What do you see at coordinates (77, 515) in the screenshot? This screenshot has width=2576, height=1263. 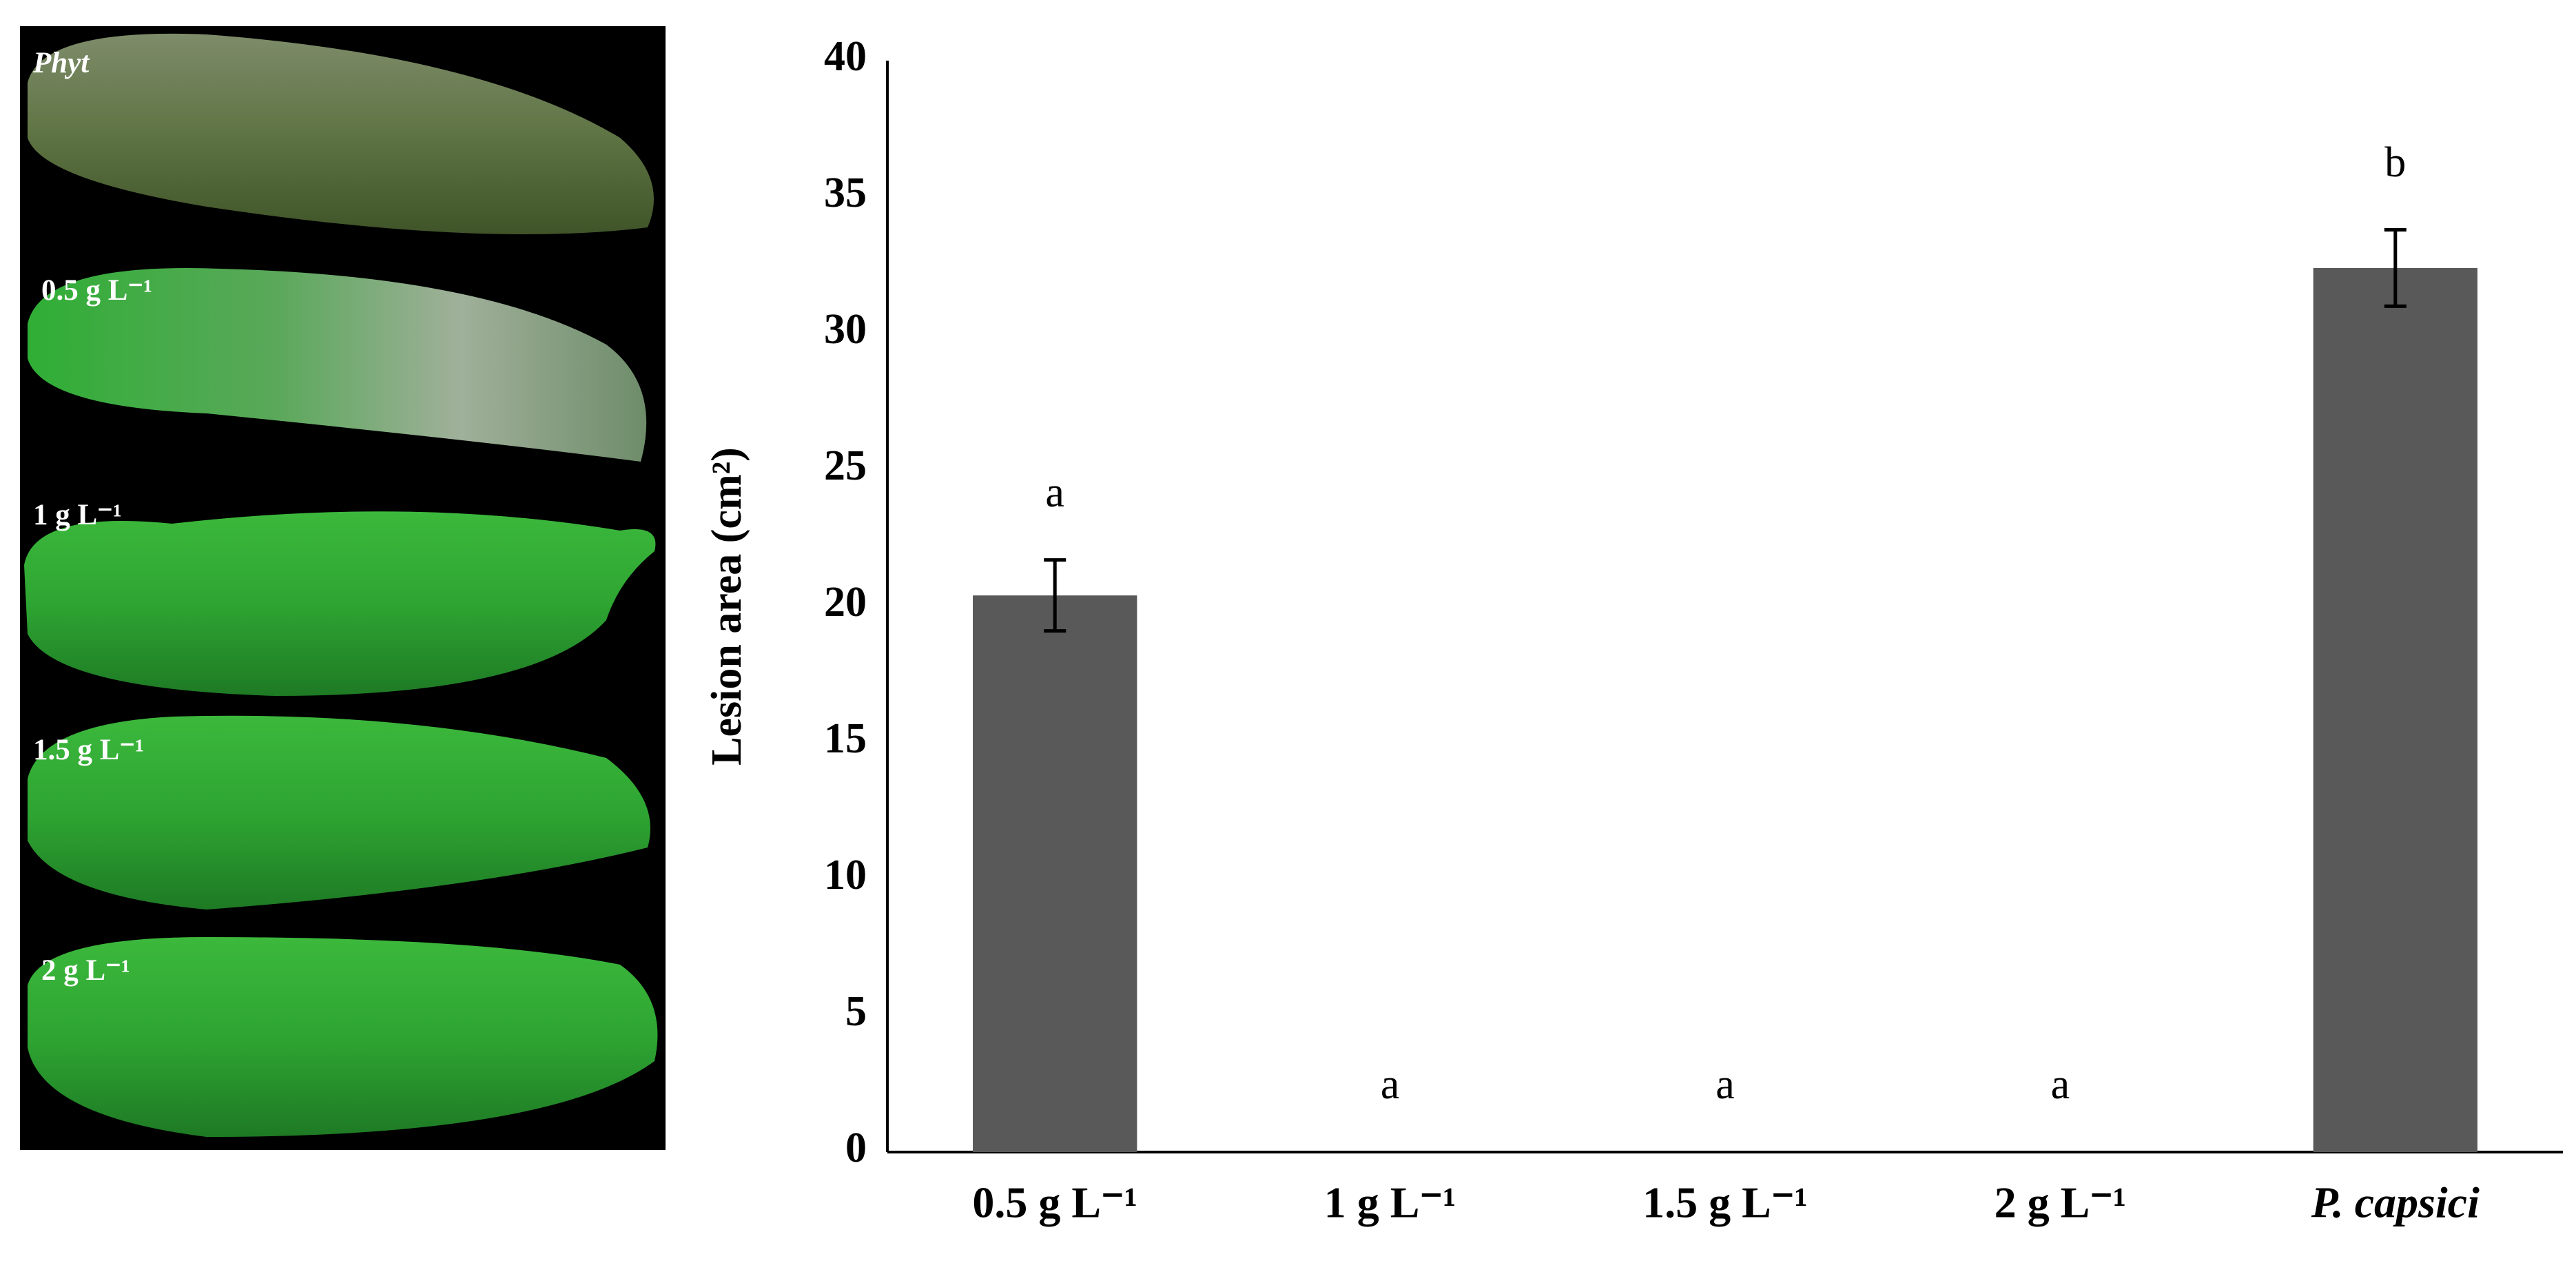 I see `photo-label: 1 g L⁻¹` at bounding box center [77, 515].